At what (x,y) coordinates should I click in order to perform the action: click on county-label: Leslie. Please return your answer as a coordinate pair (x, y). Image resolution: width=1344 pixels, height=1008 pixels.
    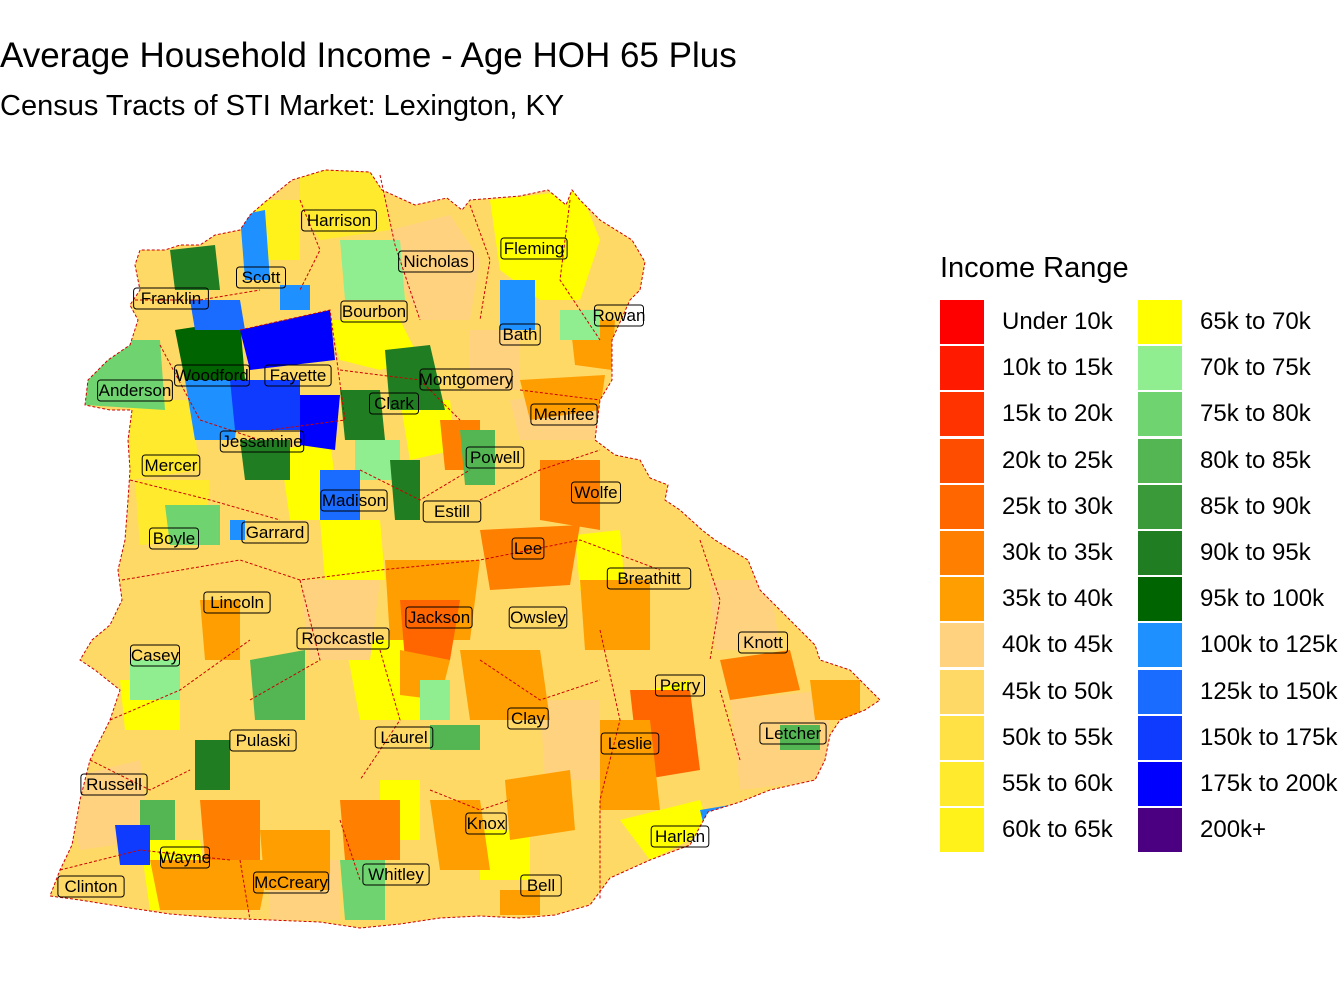
    Looking at the image, I should click on (630, 743).